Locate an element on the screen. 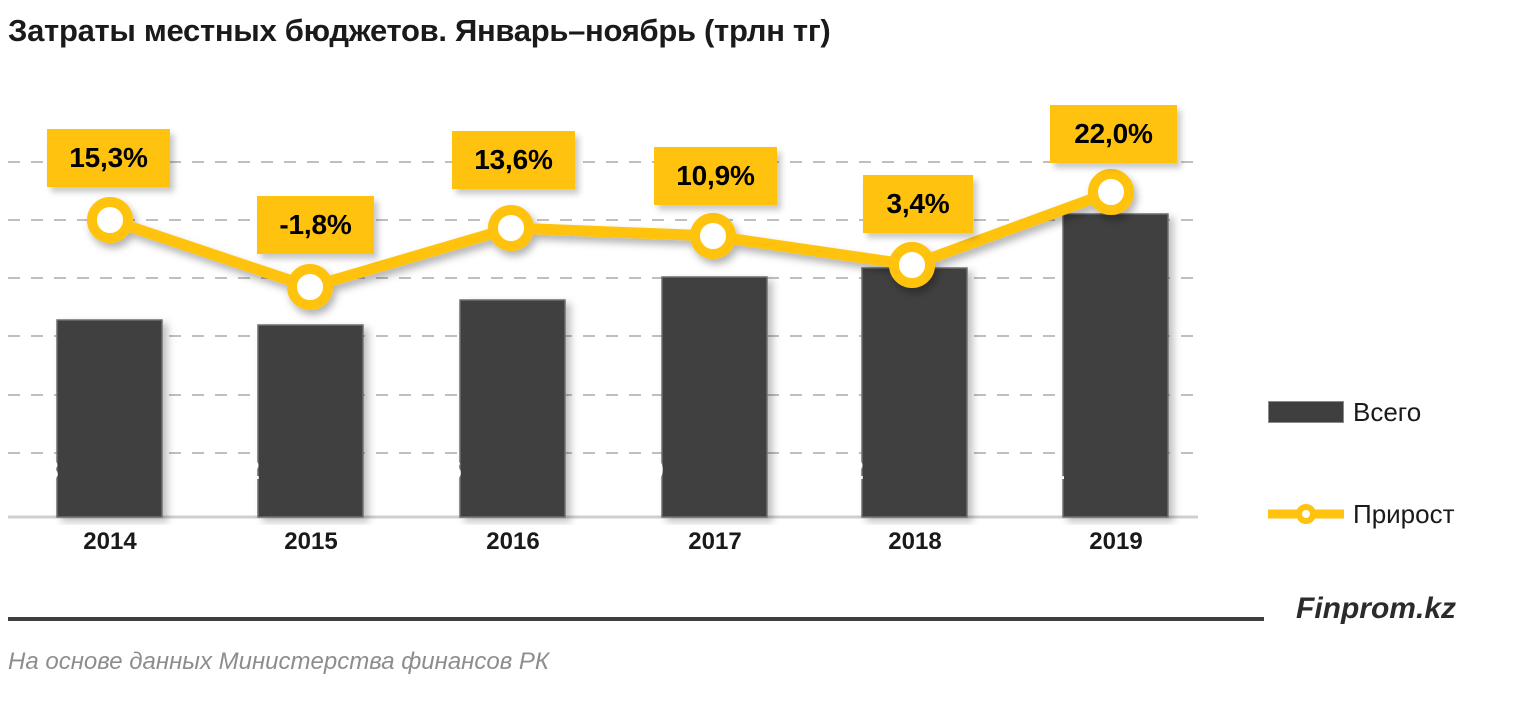  x-tick-label: 2019 is located at coordinates (1116, 541).